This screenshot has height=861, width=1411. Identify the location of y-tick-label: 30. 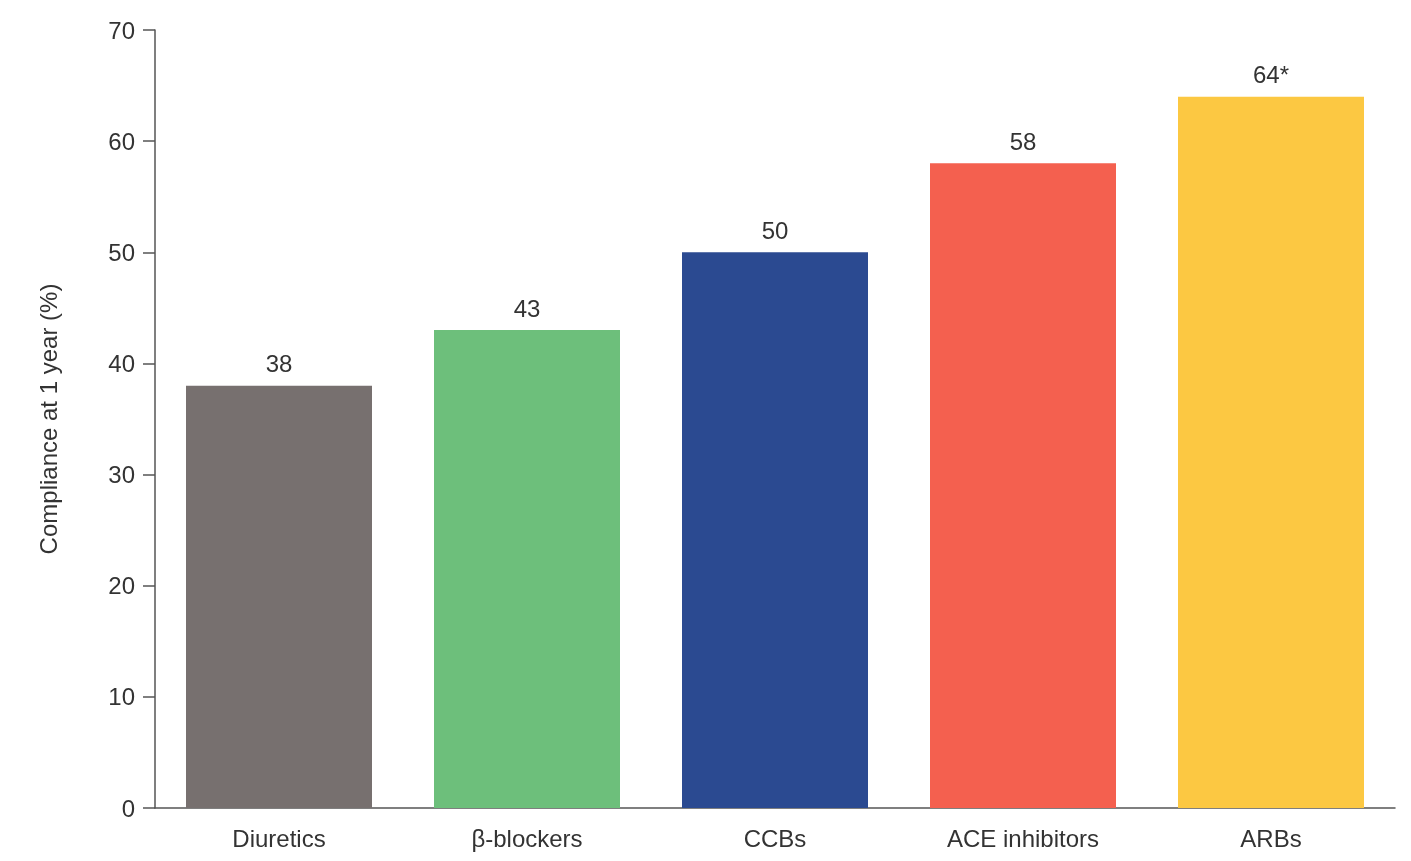
(121, 475).